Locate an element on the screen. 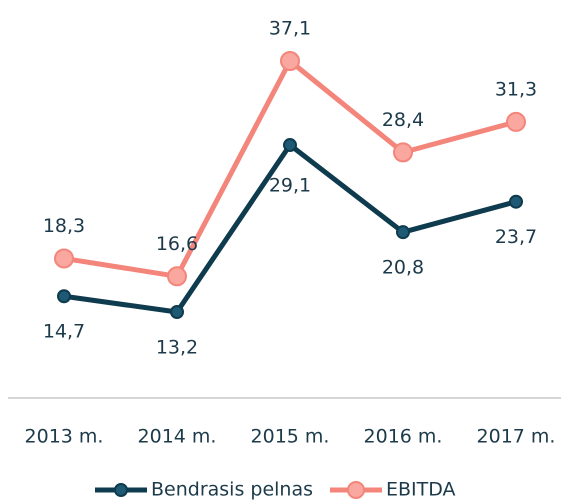 Image resolution: width=561 pixels, height=503 pixels. data-label: 23,7 is located at coordinates (516, 237).